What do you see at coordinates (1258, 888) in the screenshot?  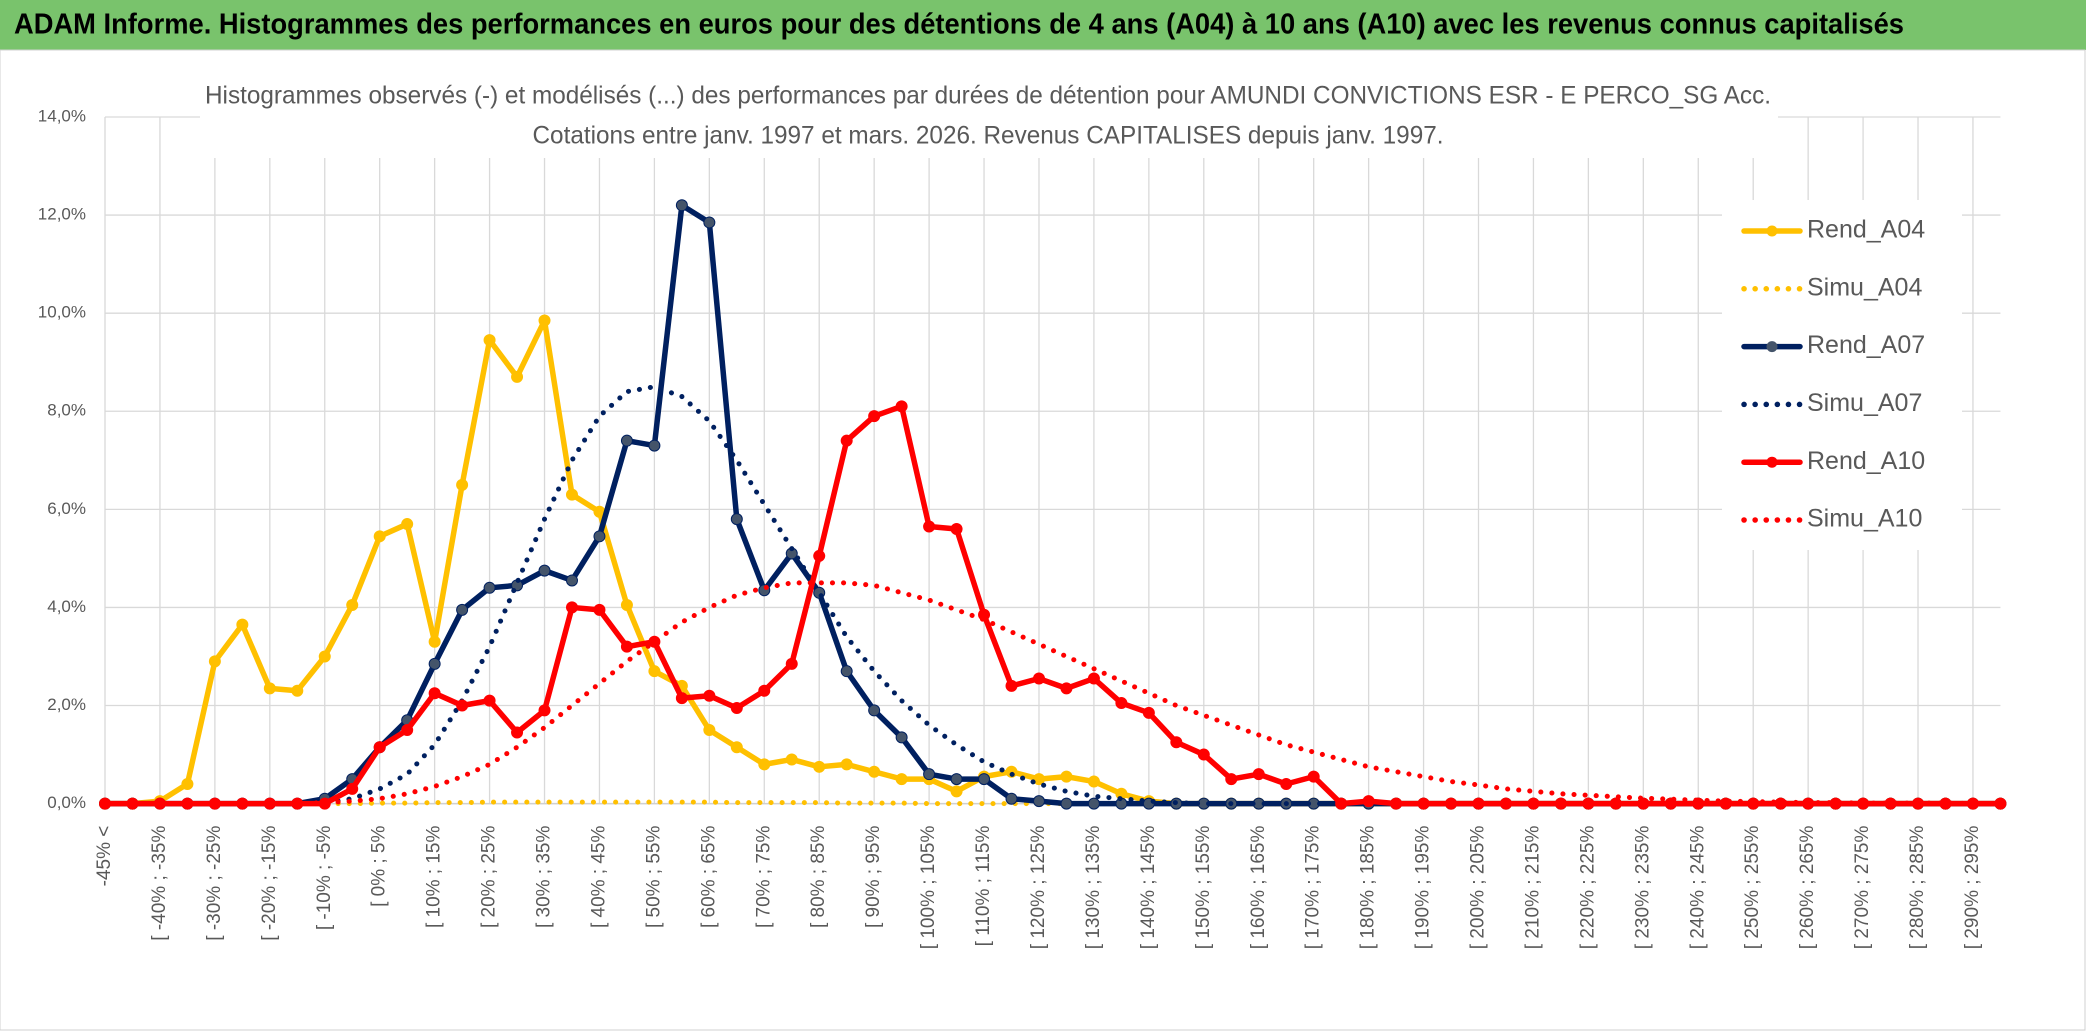 I see `x-tick-label: [ 160% ; 165%` at bounding box center [1258, 888].